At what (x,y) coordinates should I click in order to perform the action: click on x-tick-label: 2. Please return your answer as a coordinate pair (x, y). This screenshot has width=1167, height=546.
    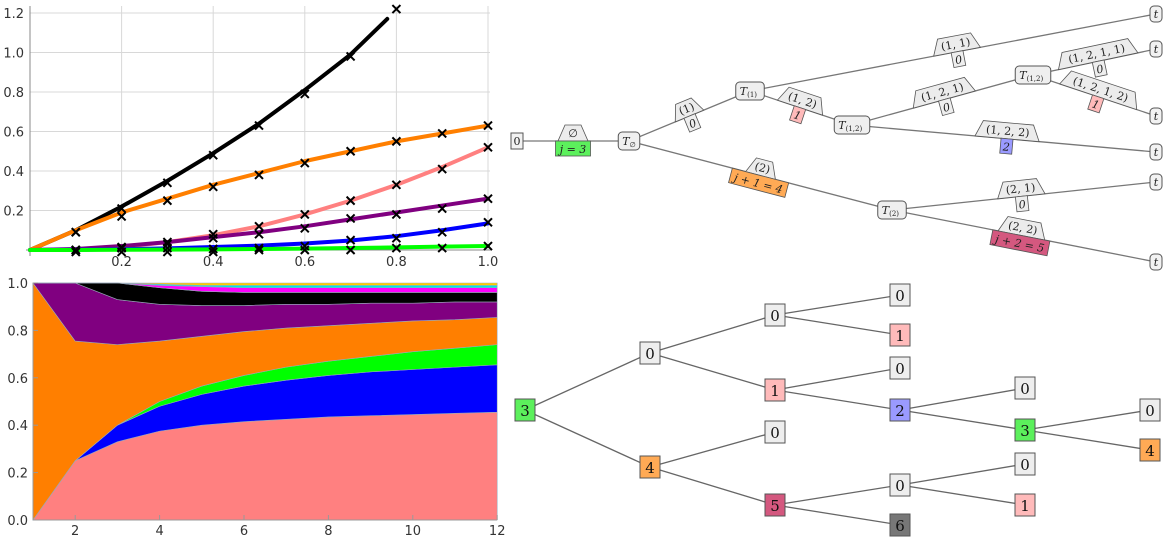
    Looking at the image, I should click on (75, 531).